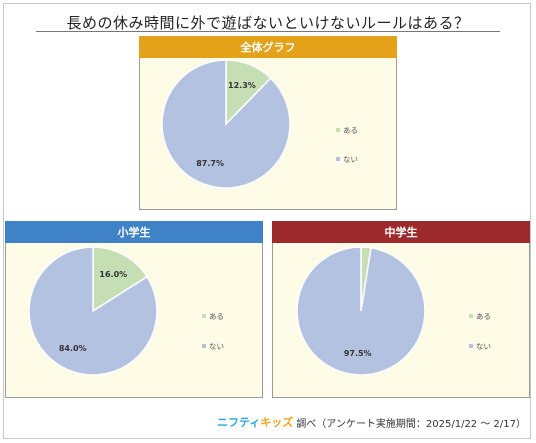 This screenshot has height=443, width=536. Describe the element at coordinates (204, 316) in the screenshot. I see `legend-swatch-elementary-aru` at that location.